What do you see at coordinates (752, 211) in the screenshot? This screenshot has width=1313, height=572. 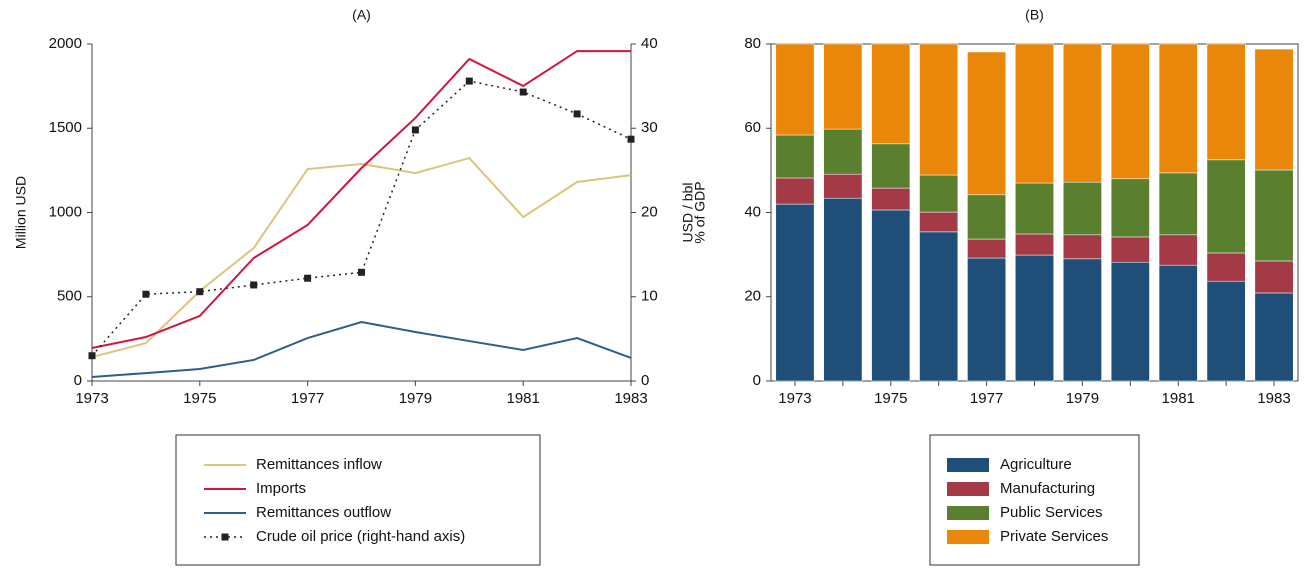 I see `y-tick-label: 40` at bounding box center [752, 211].